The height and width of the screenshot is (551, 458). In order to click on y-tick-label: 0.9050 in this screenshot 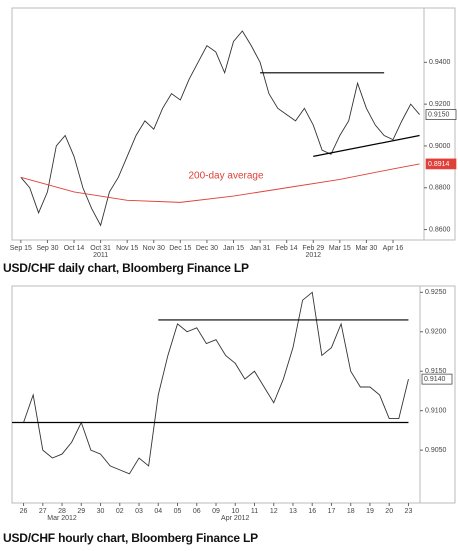, I will do `click(436, 450)`.